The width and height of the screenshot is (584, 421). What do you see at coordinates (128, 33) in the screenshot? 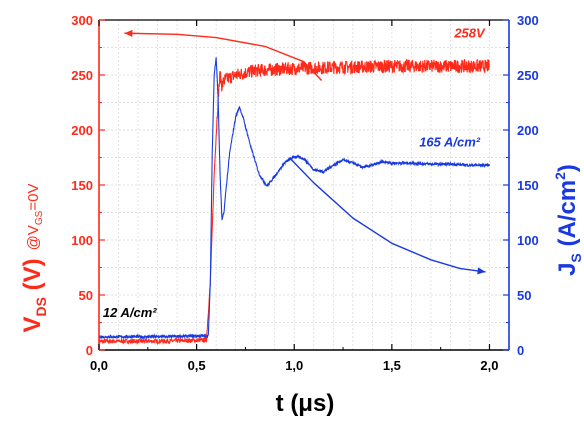
I see `arrowhead-left` at bounding box center [128, 33].